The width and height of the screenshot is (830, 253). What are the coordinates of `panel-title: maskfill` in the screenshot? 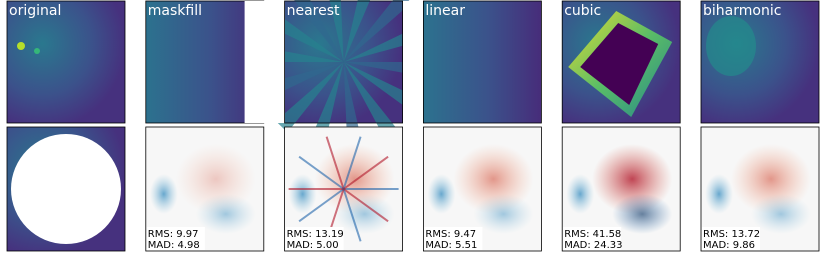 It's located at (175, 11).